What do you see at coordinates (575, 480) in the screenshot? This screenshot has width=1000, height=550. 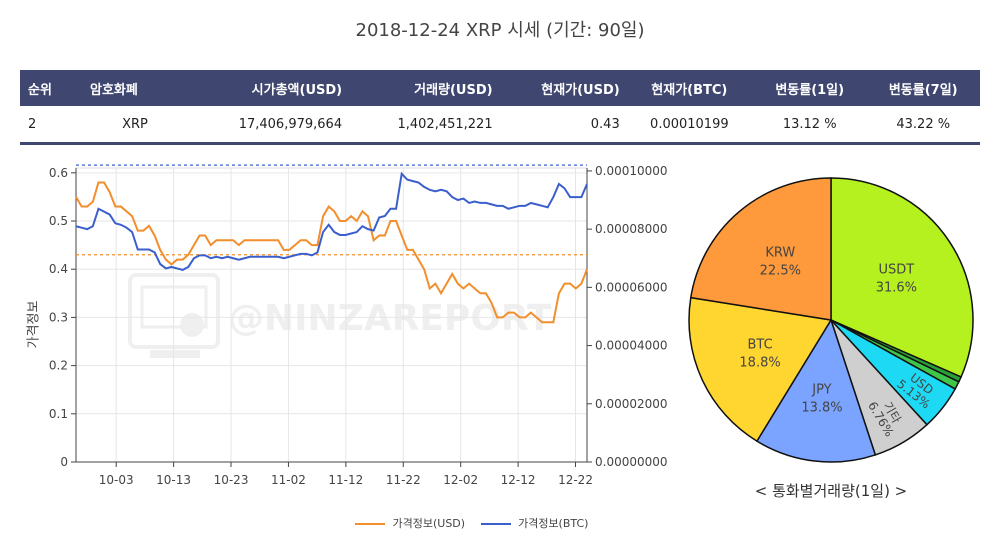 I see `x-tick-label: 12-22` at bounding box center [575, 480].